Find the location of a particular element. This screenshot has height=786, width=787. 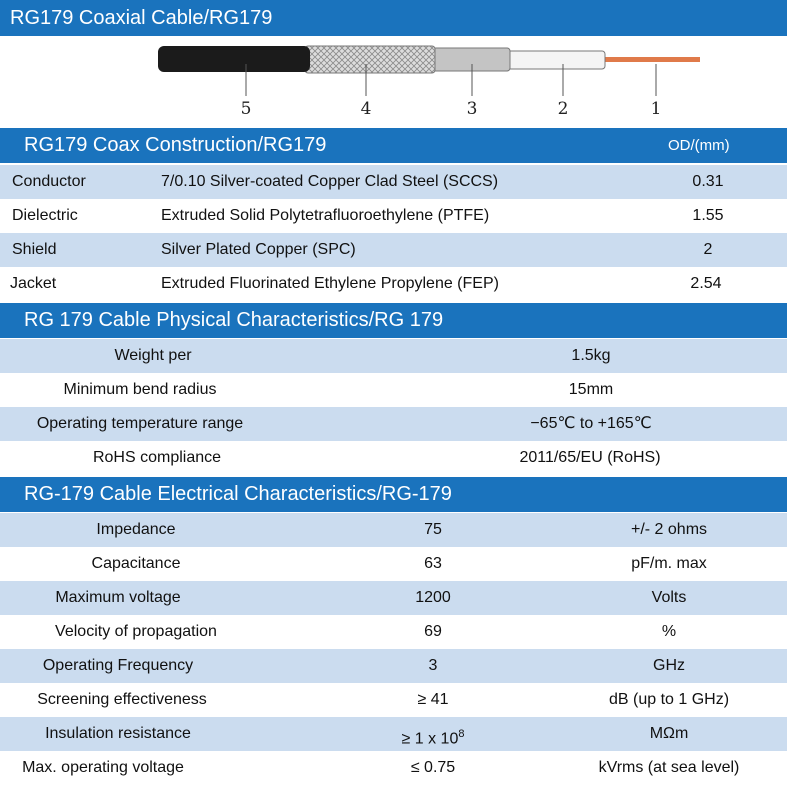

electrical-row: Velocity of propagation 69 % is located at coordinates (393, 632).